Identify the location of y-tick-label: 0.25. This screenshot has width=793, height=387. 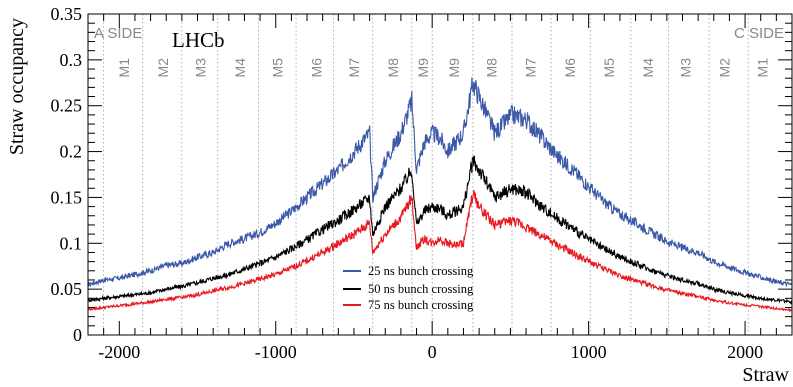
(67, 106).